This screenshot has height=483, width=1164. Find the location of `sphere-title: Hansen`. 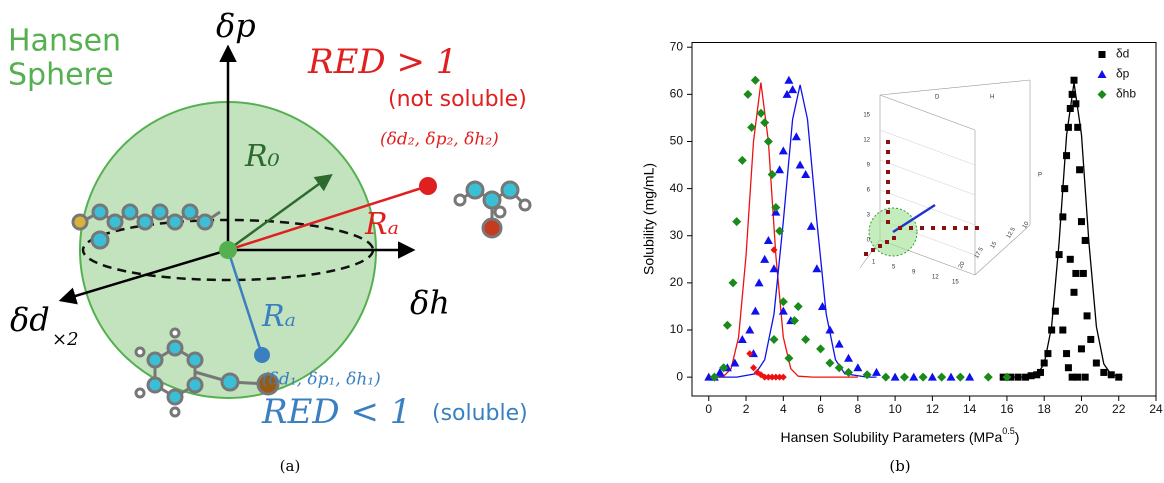

sphere-title: Hansen is located at coordinates (64, 41).